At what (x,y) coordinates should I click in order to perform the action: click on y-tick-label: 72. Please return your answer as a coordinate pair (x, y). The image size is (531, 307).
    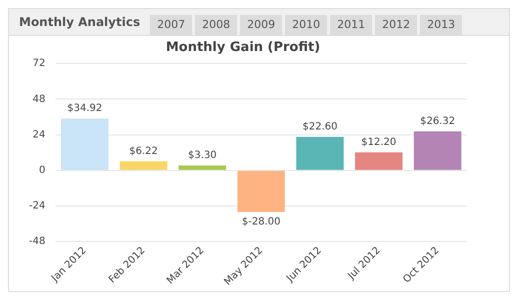
    Looking at the image, I should click on (39, 64).